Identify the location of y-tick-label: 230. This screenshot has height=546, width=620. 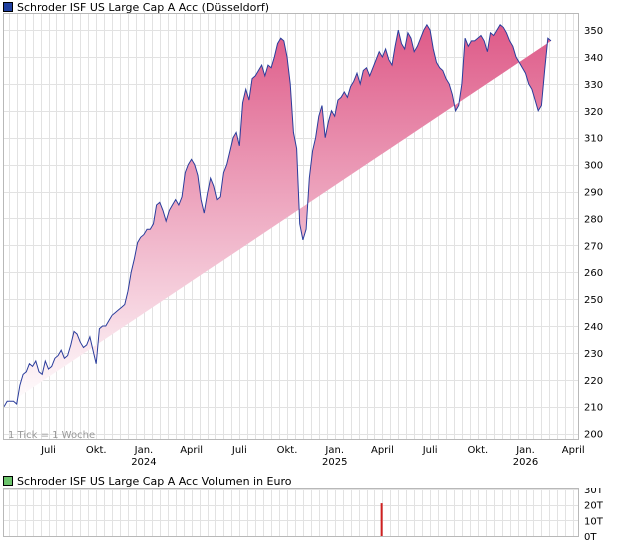
(593, 354).